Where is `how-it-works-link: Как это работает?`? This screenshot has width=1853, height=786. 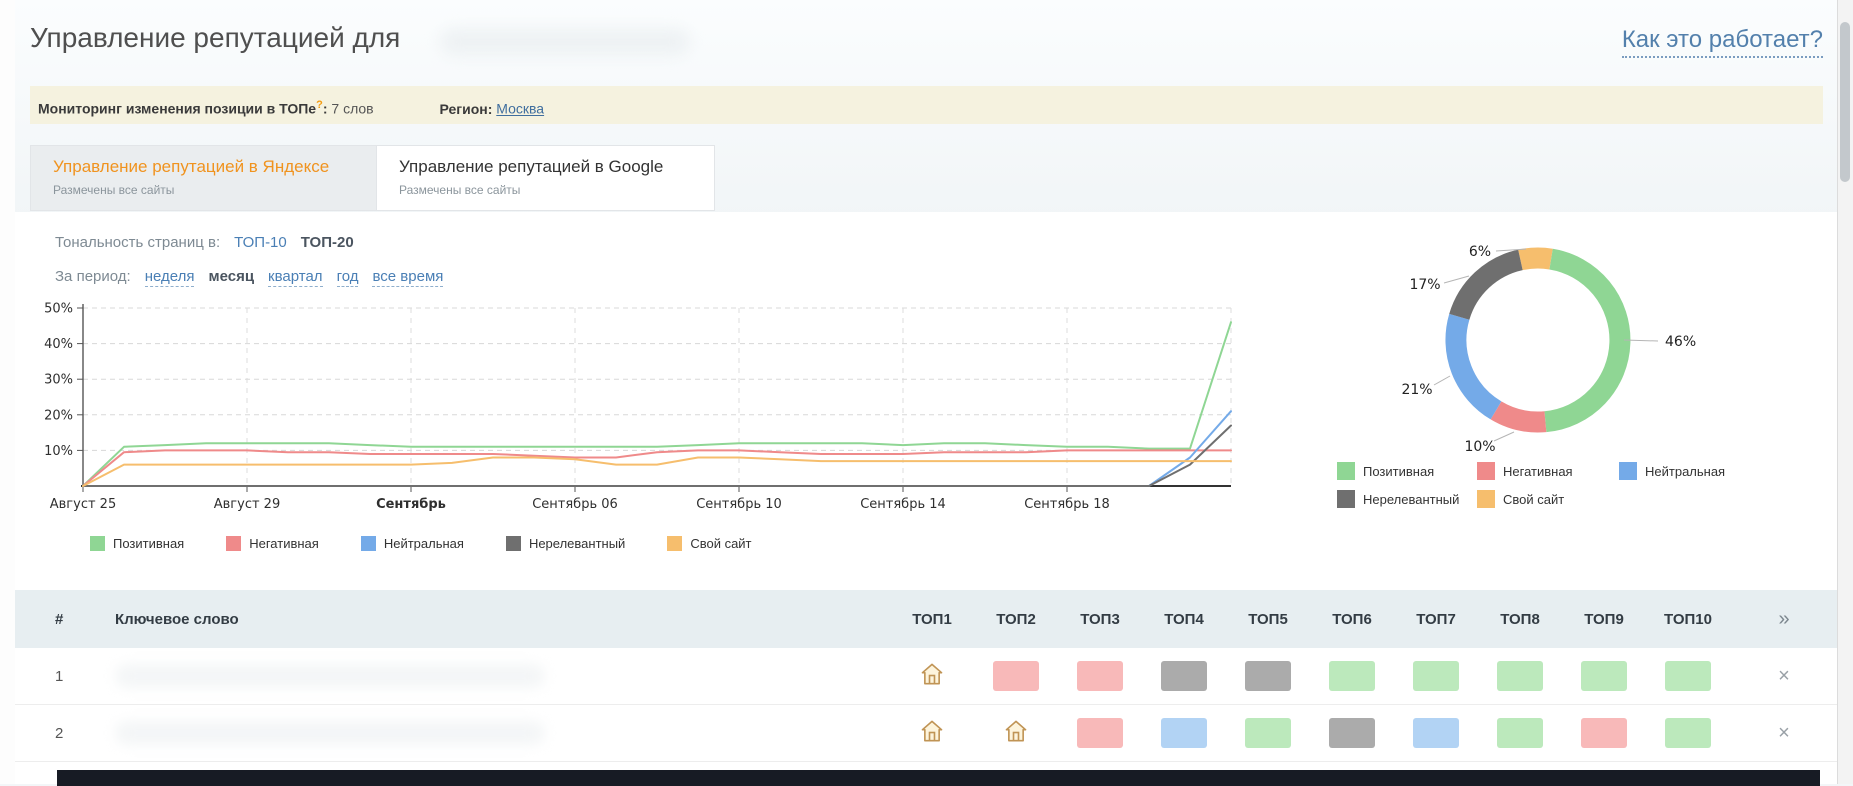
how-it-works-link: Как это работает? is located at coordinates (1722, 42).